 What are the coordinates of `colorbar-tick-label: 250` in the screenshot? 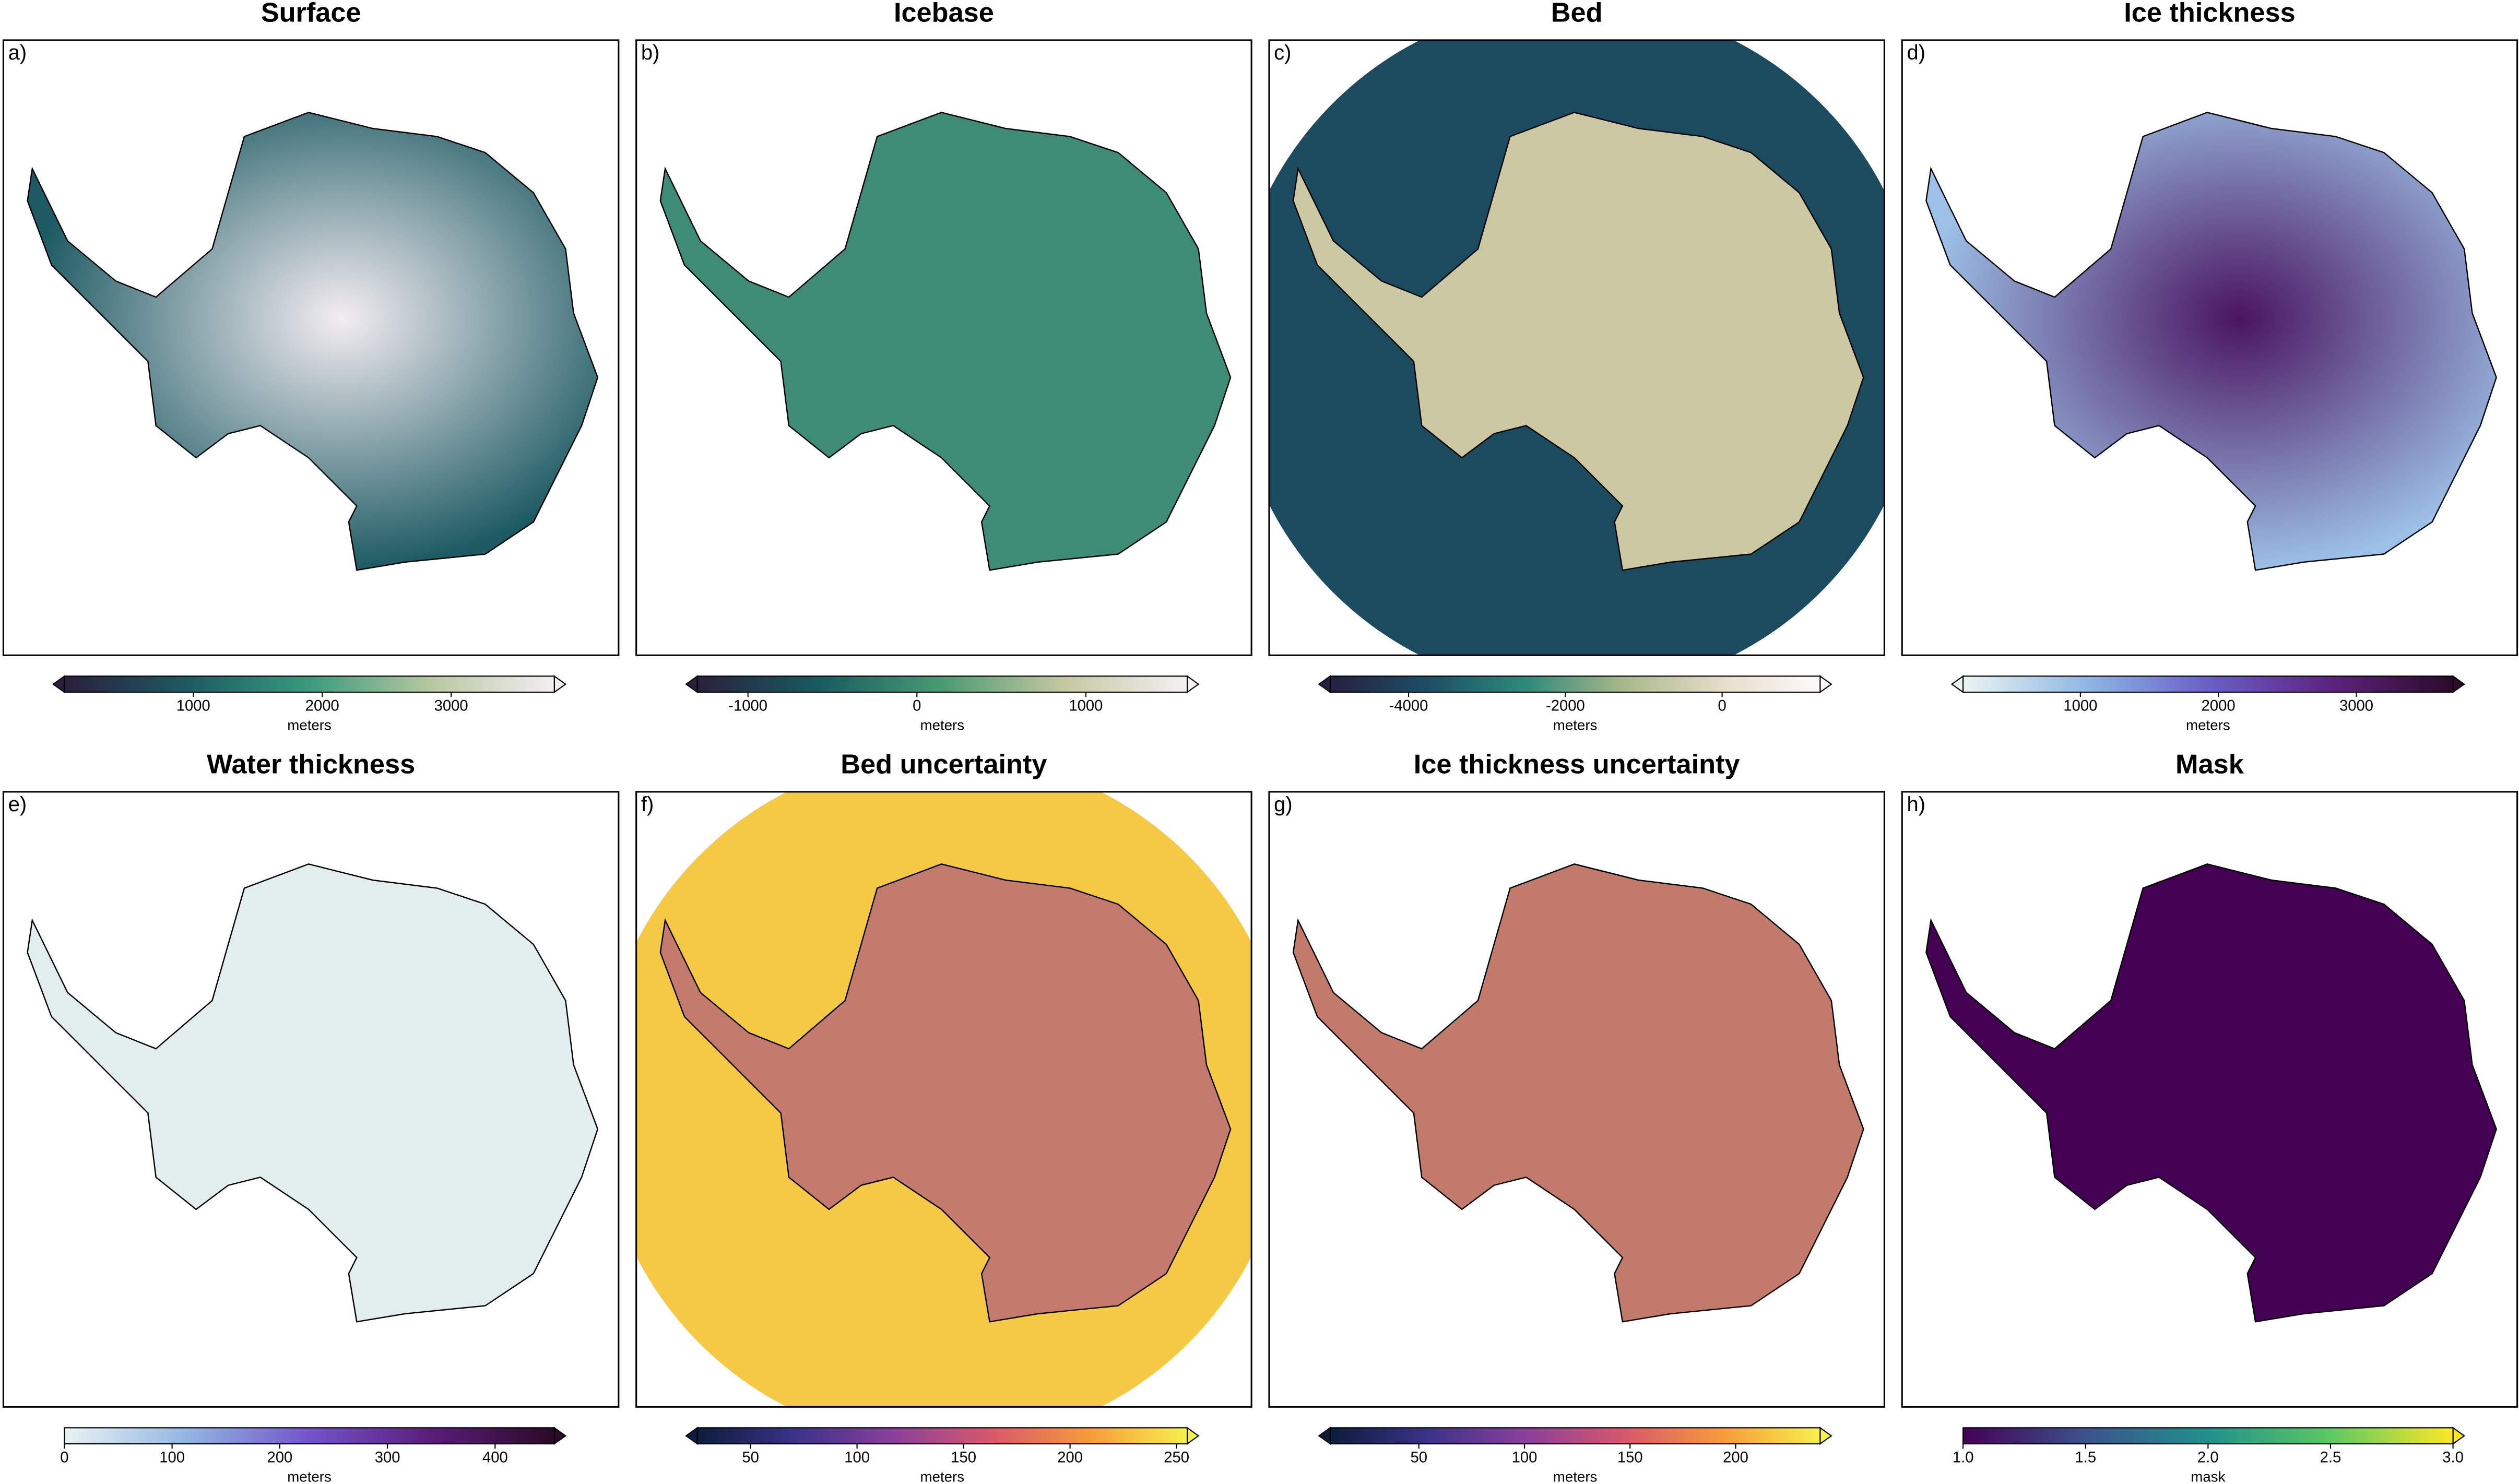 It's located at (1176, 1457).